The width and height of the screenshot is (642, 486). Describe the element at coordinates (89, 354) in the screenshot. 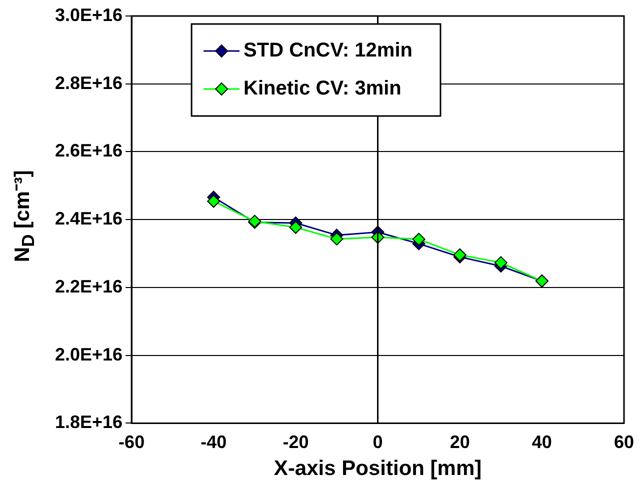

I see `y-tick-label: 2.0E+16` at that location.